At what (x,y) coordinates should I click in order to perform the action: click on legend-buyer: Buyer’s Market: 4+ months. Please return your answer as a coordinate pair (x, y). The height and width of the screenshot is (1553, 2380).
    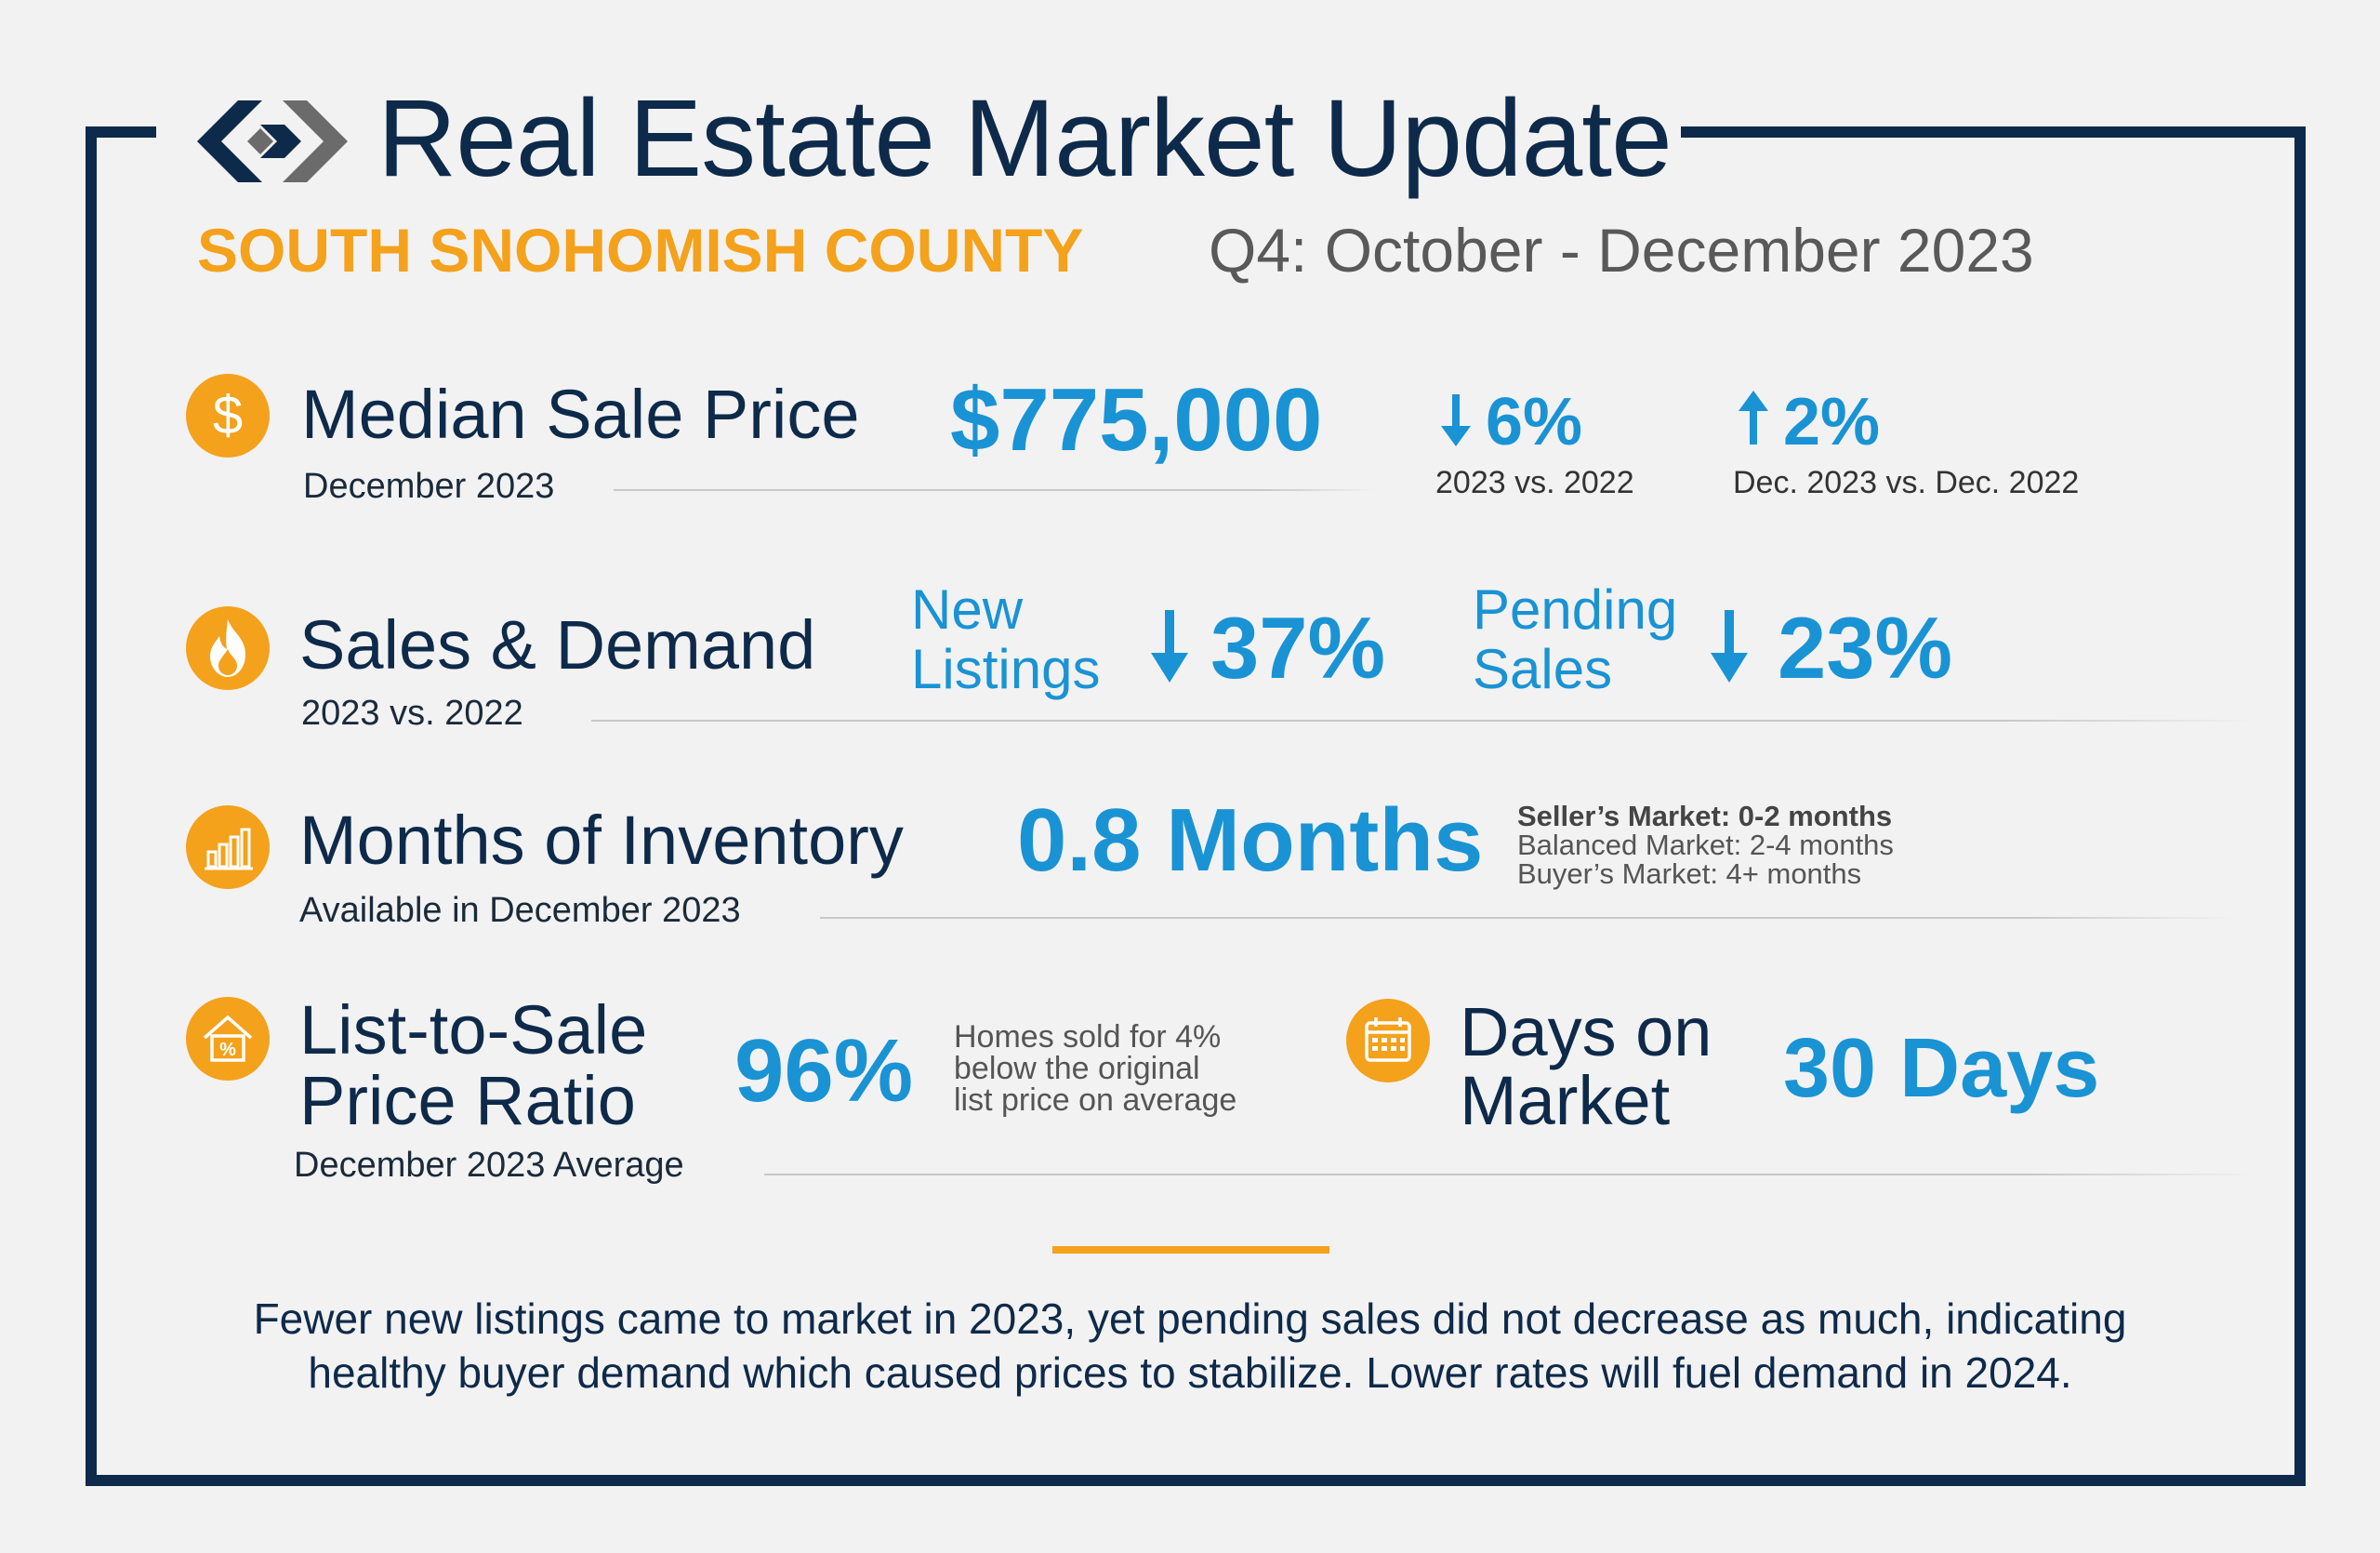
    Looking at the image, I should click on (1689, 873).